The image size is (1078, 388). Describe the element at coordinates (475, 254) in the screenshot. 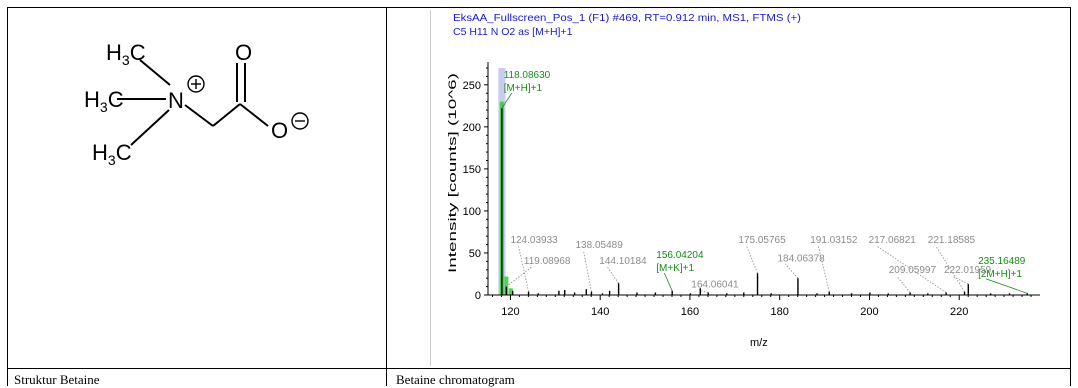

I see `y-tick-label: 50` at that location.